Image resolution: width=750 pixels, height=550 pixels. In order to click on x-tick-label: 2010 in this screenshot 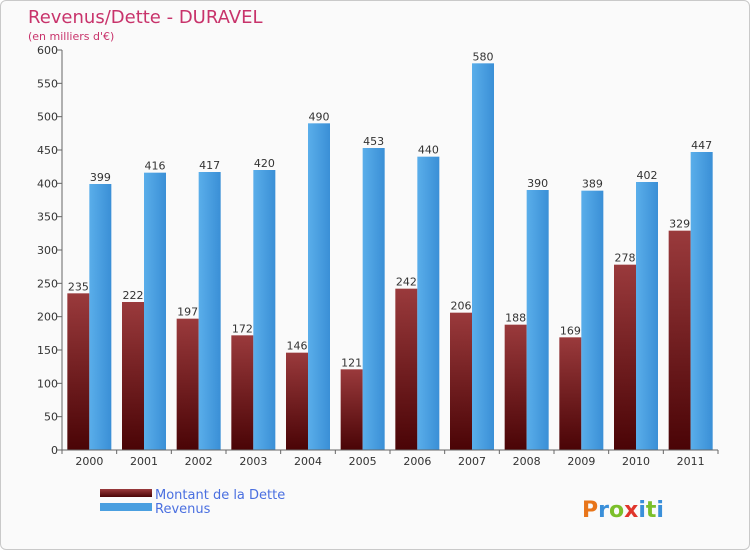, I will do `click(636, 461)`.